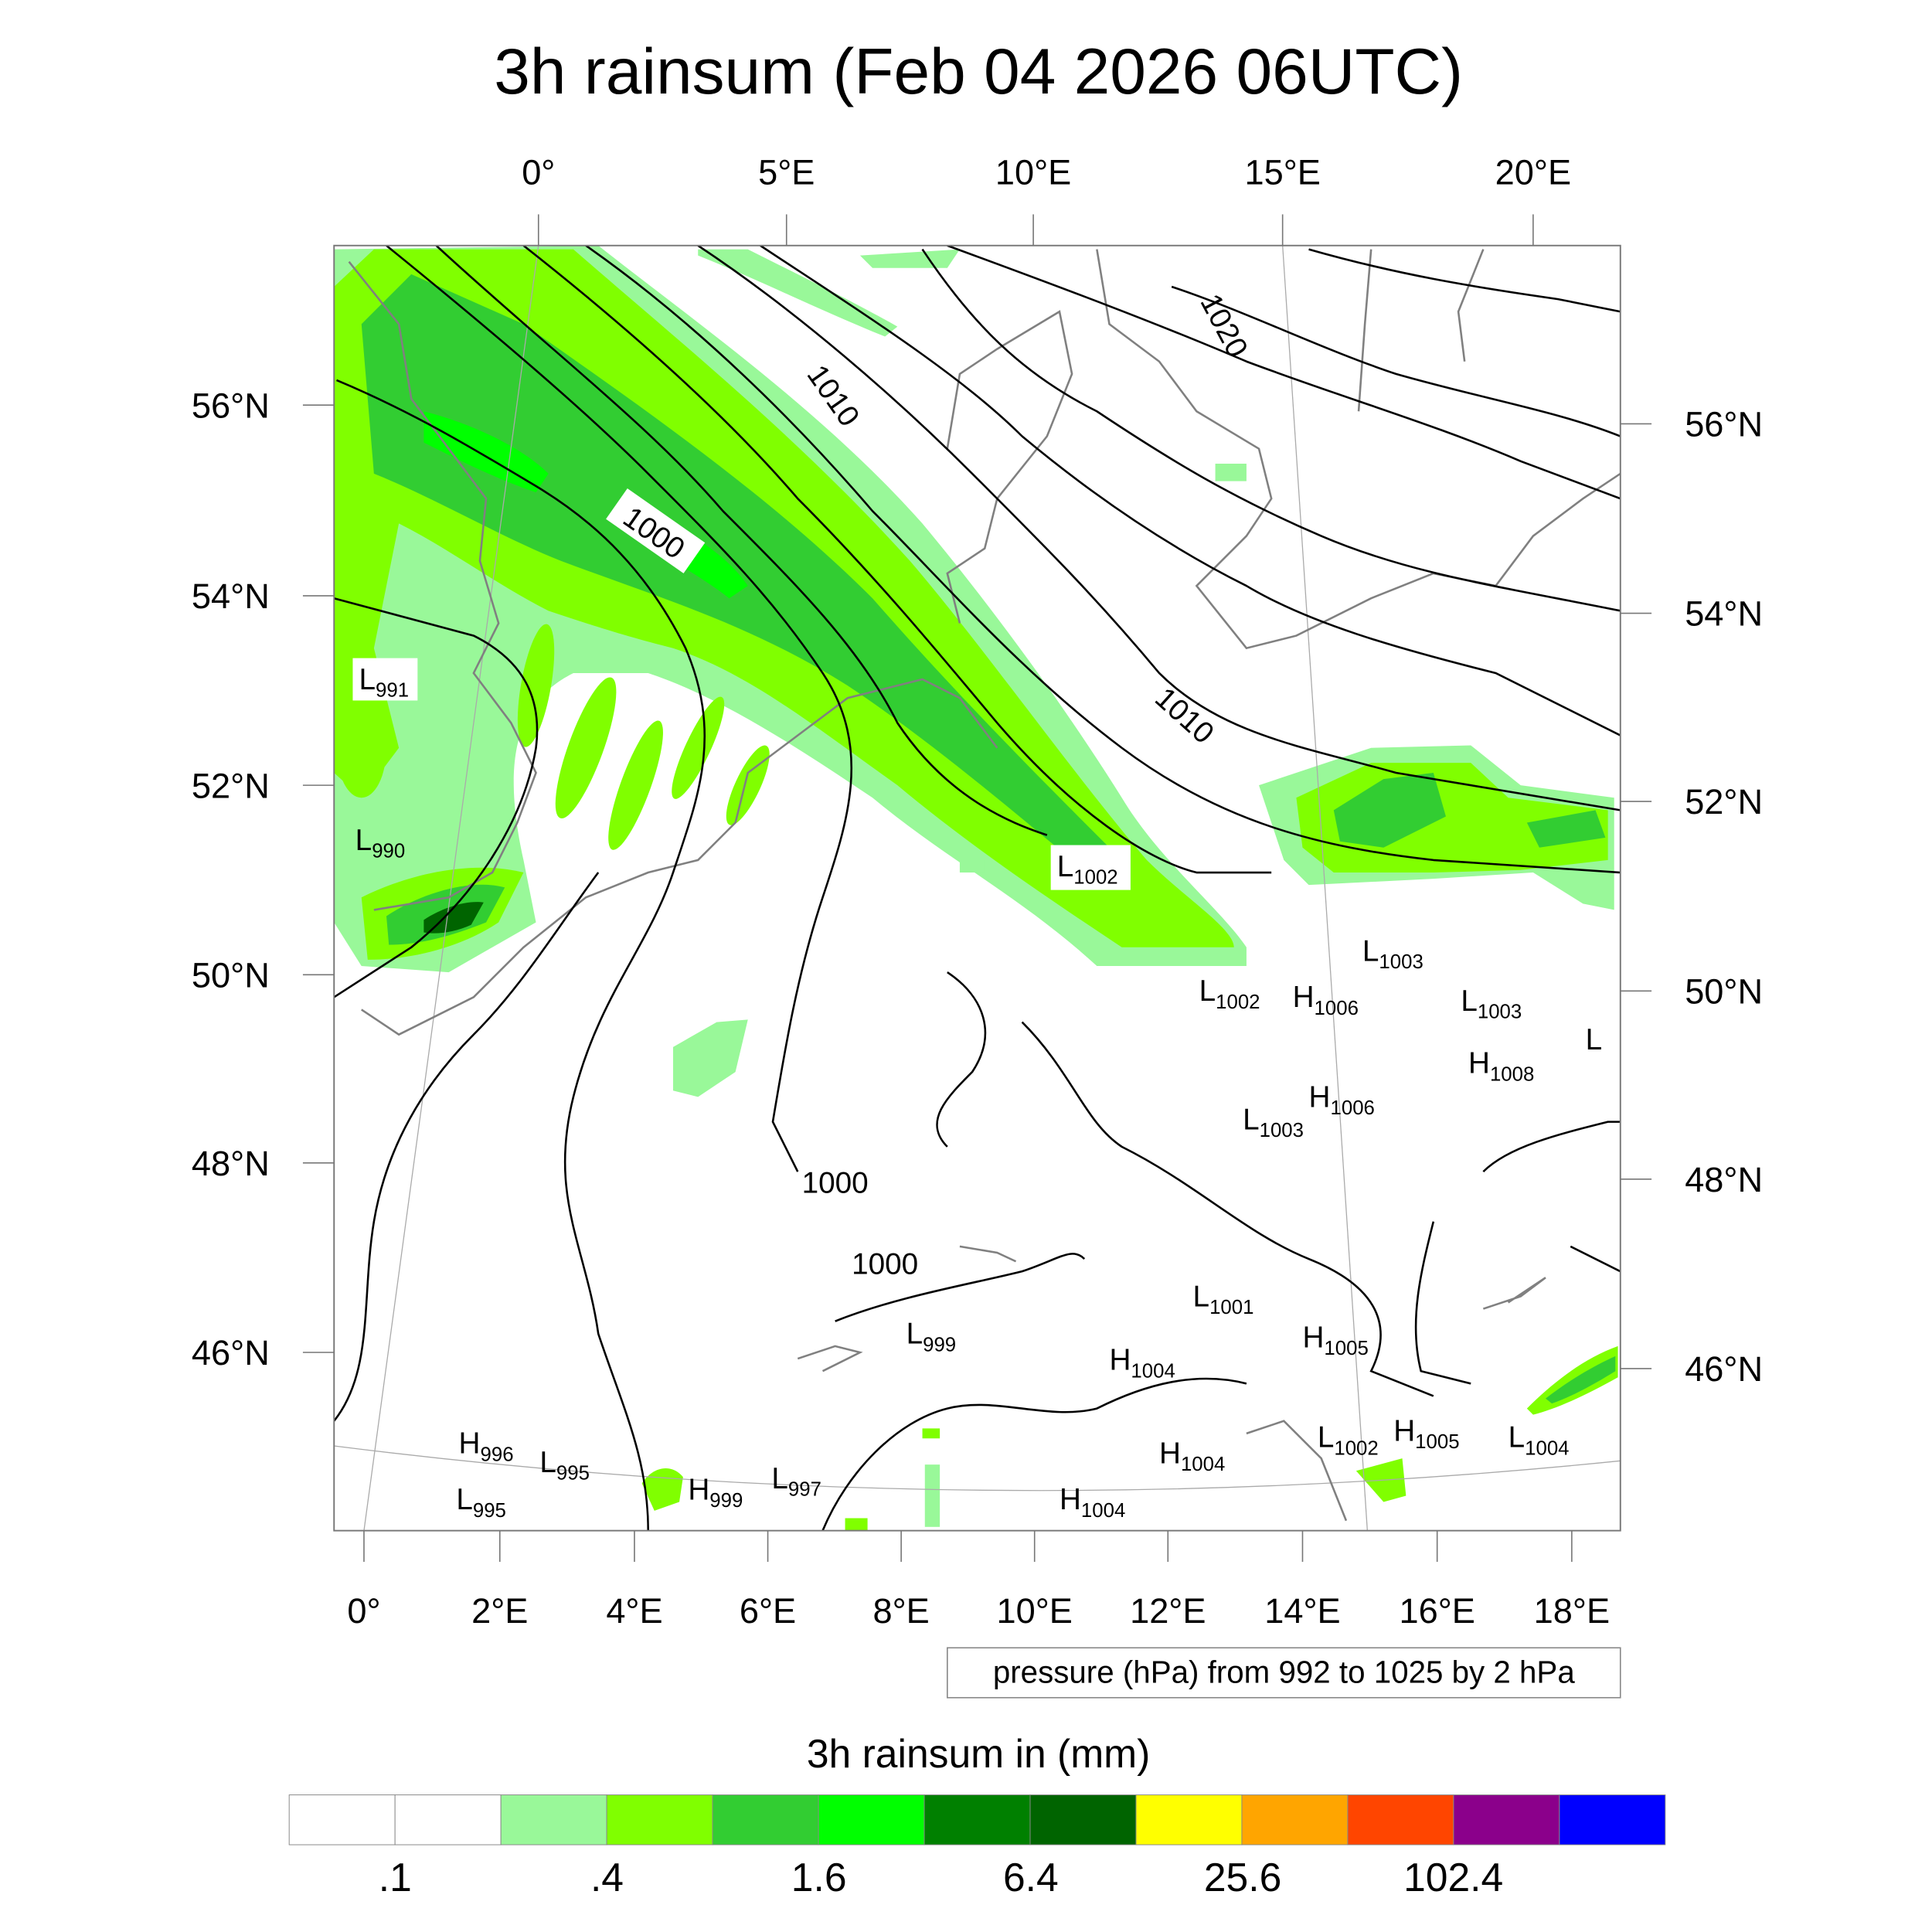  I want to click on contour-label-1000-center: 1000, so click(836, 1184).